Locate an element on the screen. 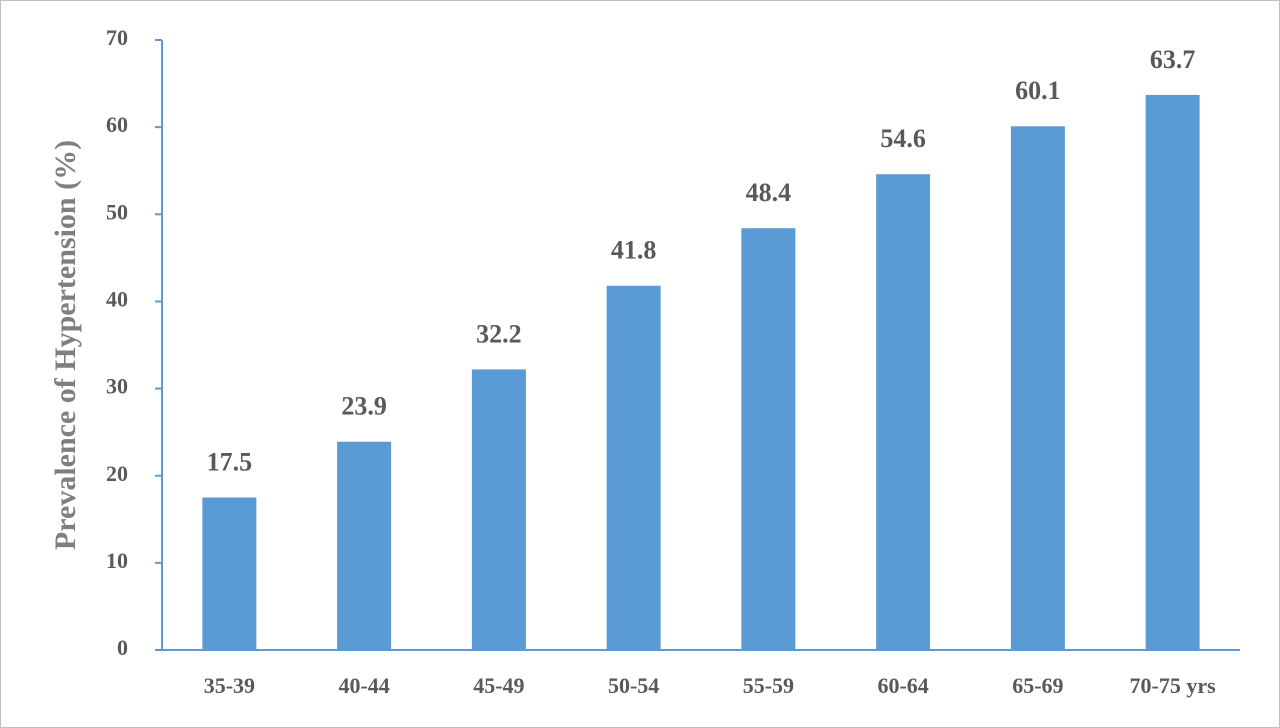  data-label: 32.2 is located at coordinates (499, 333).